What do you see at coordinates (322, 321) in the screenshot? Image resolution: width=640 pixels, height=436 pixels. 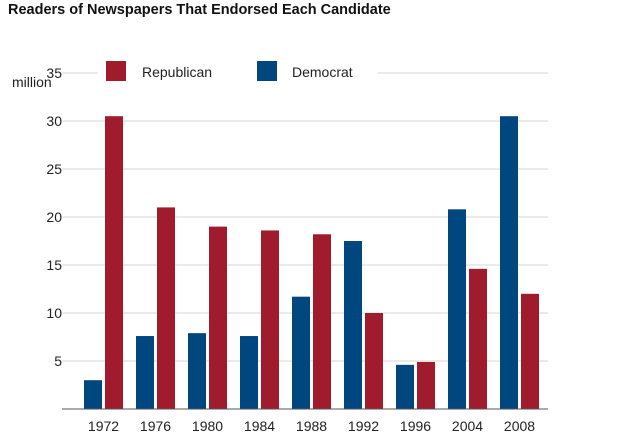 I see `bar-republican-1988` at bounding box center [322, 321].